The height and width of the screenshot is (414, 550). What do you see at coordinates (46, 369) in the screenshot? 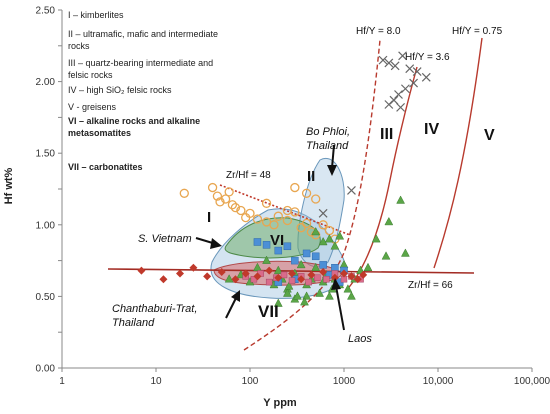
I see `y-tick-label: 0.00` at bounding box center [46, 369].